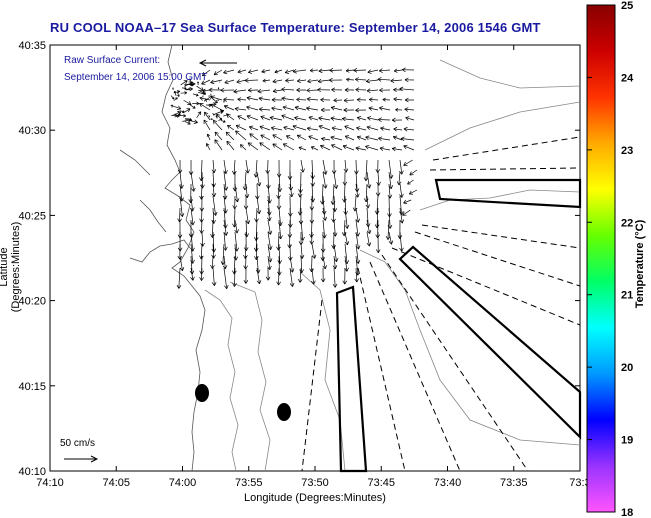  I want to click on y-axis-title: Latitude (Degrees:Minutes), so click(11, 267).